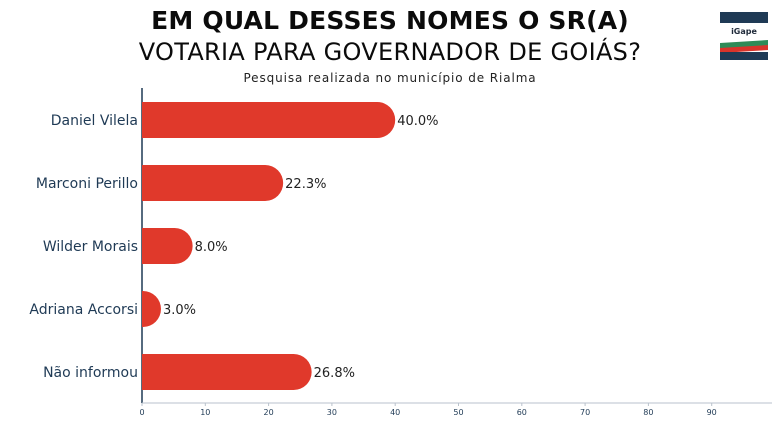  Describe the element at coordinates (269, 412) in the screenshot. I see `x-tick-label: 20` at that location.